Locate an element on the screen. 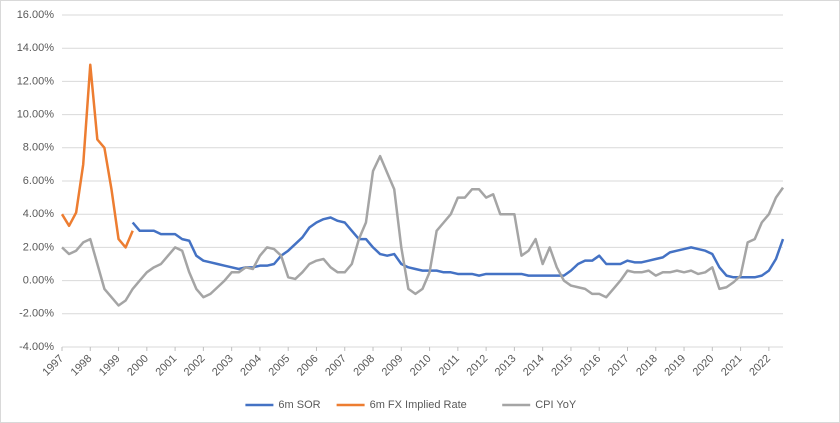  y-tick-label: 0.00% is located at coordinates (38, 281).